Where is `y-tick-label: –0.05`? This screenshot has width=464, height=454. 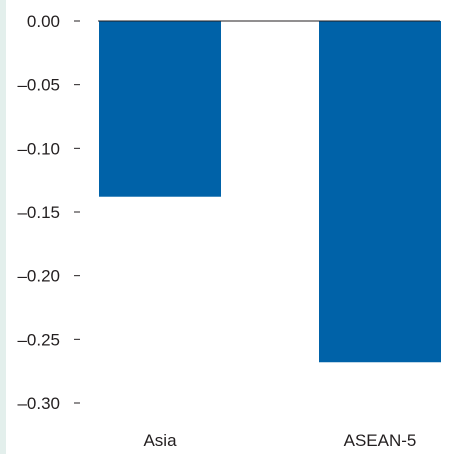
y-tick-label: –0.05 is located at coordinates (38, 85).